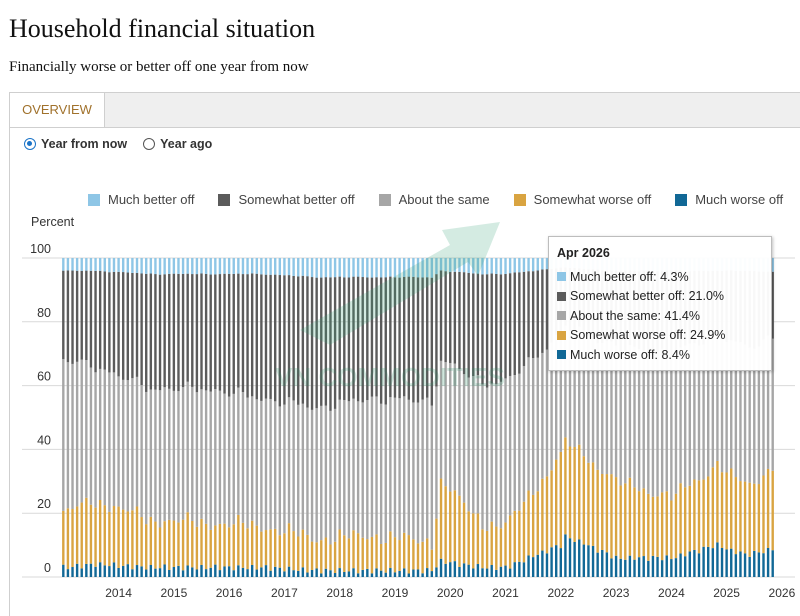 The width and height of the screenshot is (800, 616). What do you see at coordinates (57, 110) in the screenshot?
I see `tab-overview: OVERVIEW` at bounding box center [57, 110].